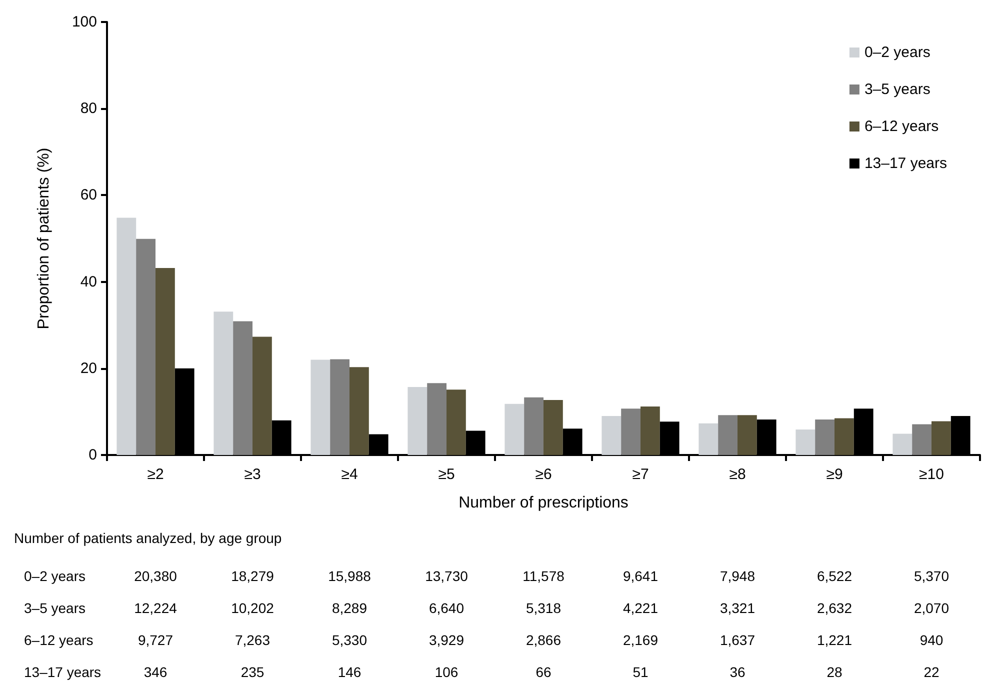  What do you see at coordinates (932, 576) in the screenshot?
I see `text: 5,370` at bounding box center [932, 576].